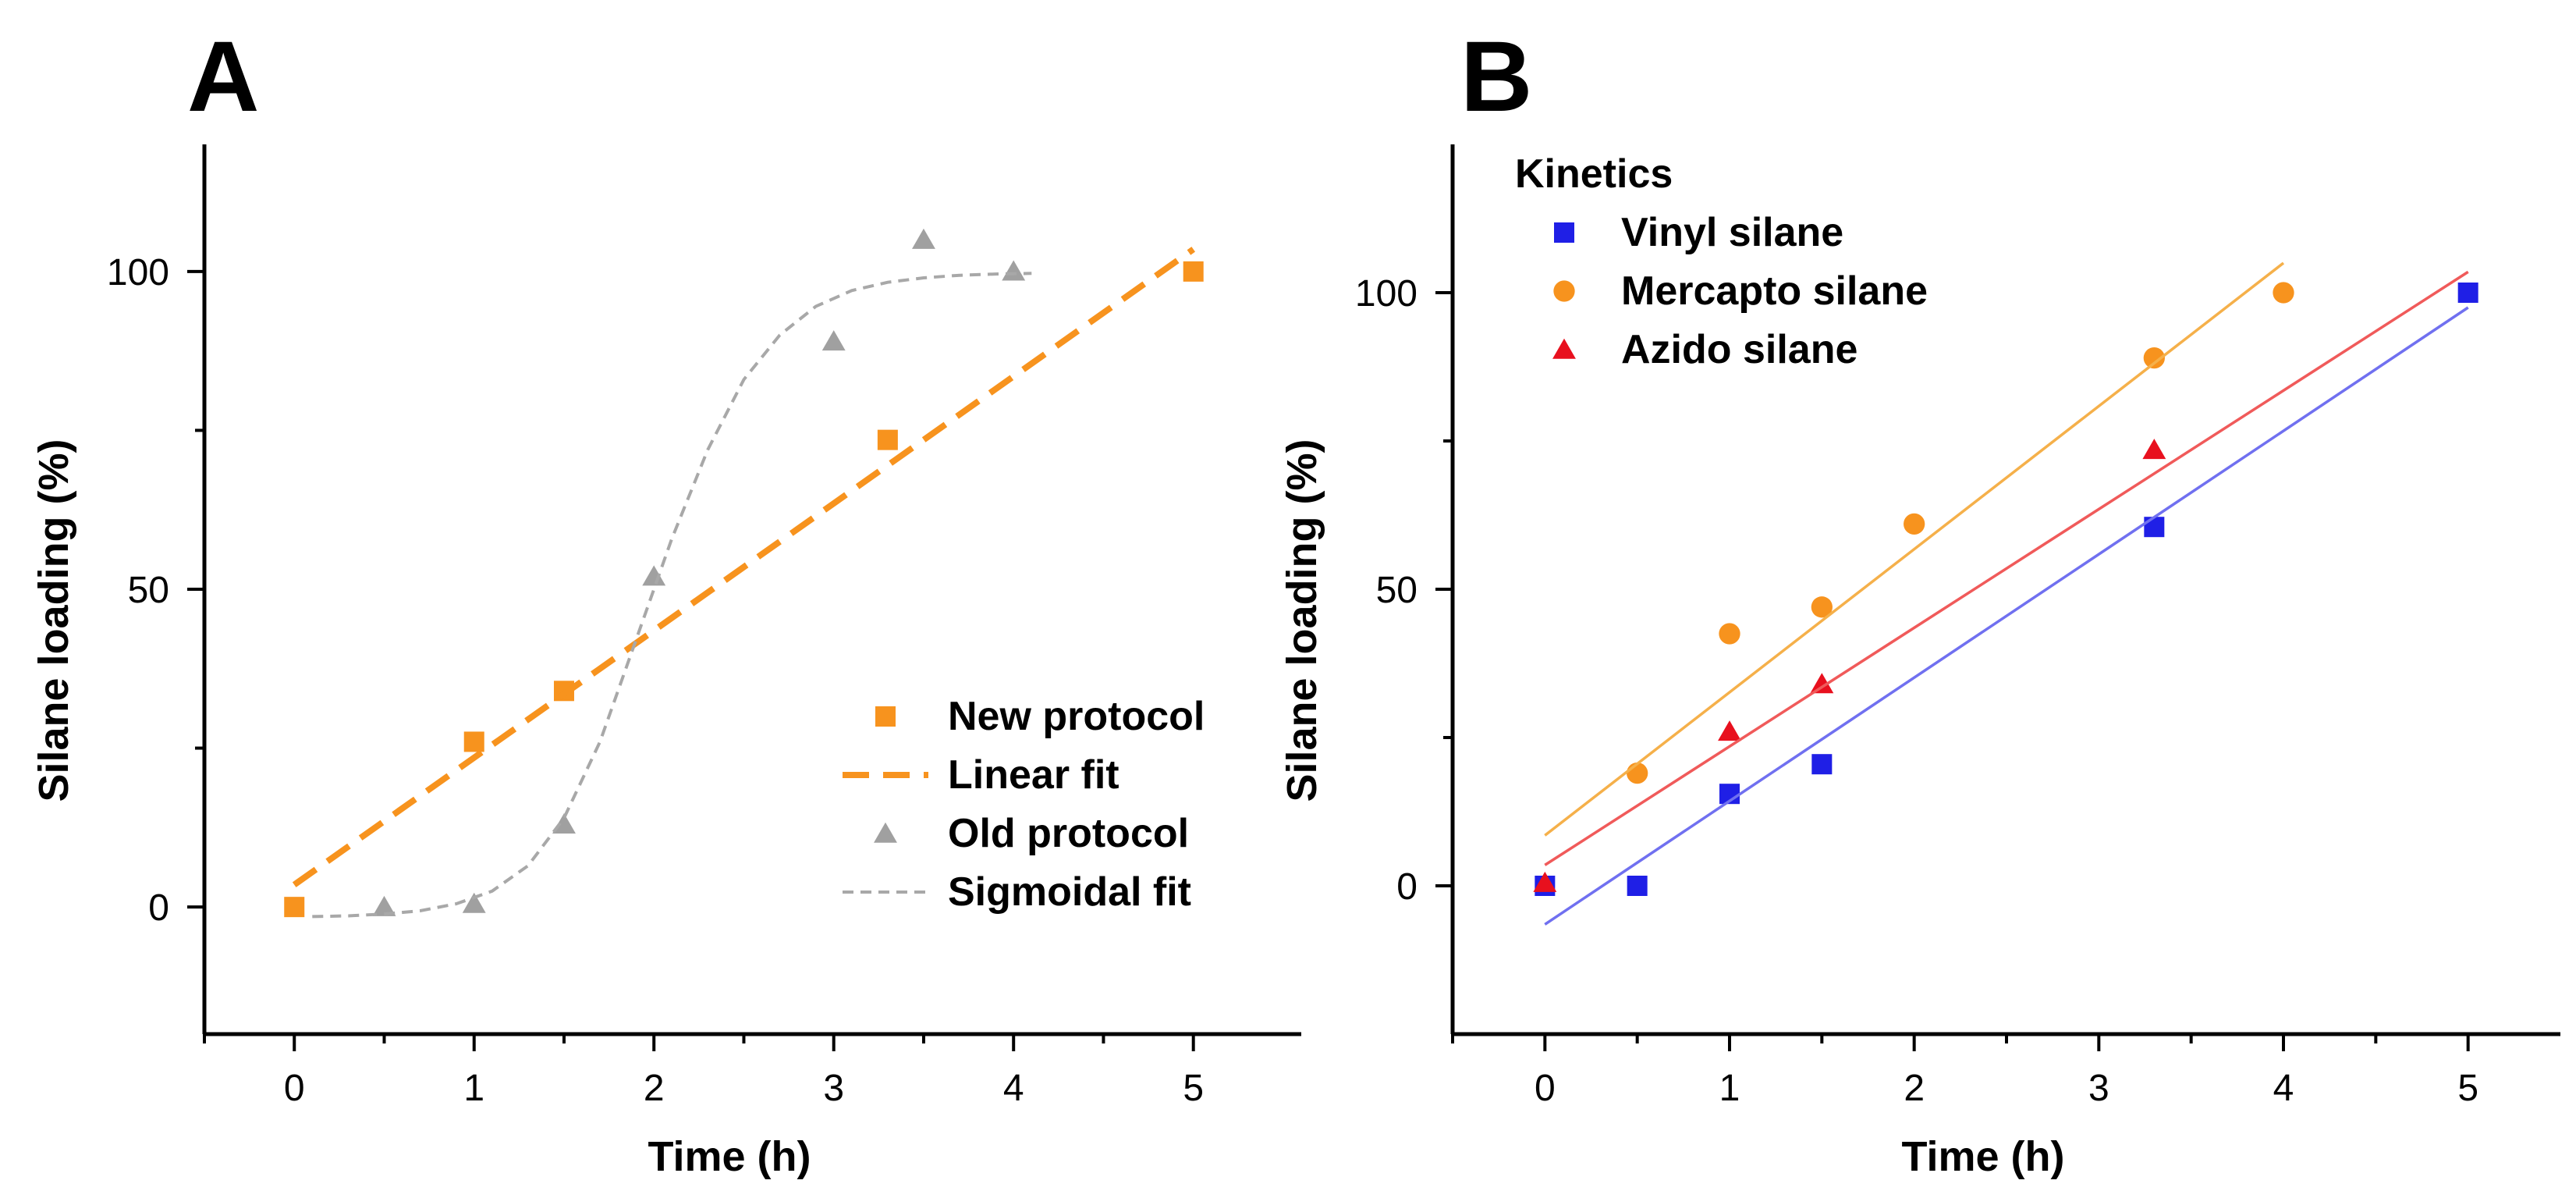  I want to click on legend-new-protocol-marker, so click(885, 716).